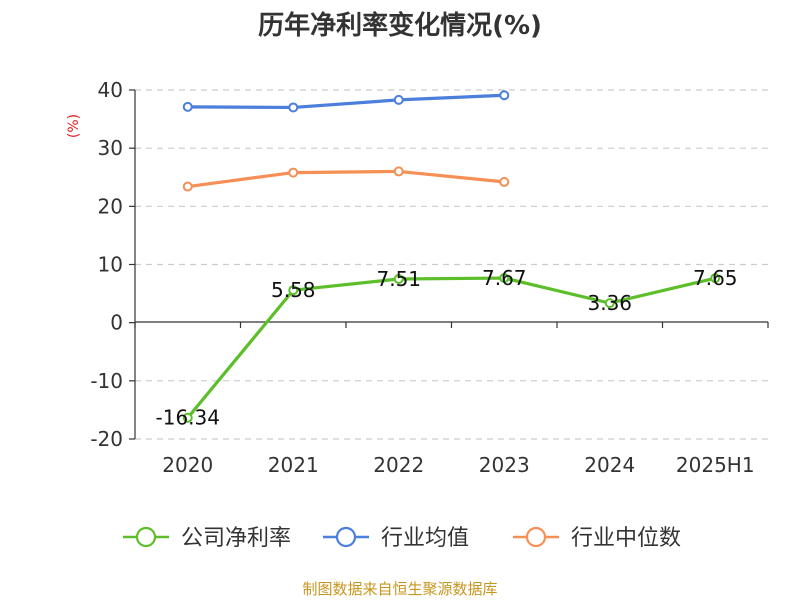 The width and height of the screenshot is (800, 600). What do you see at coordinates (399, 589) in the screenshot?
I see `source-note: 制图数据来自恒生聚源数据库` at bounding box center [399, 589].